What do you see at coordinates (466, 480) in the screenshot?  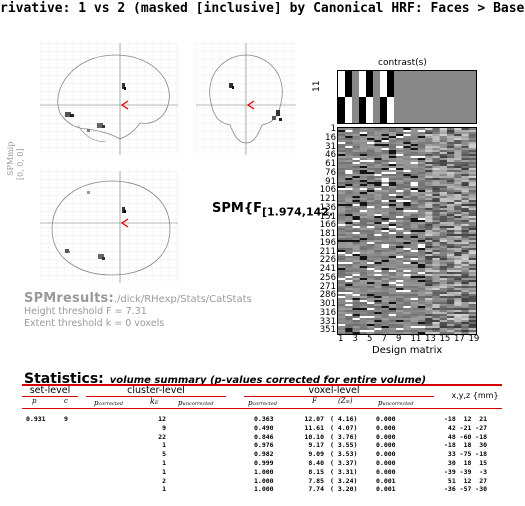 I see `table-cell-xyz: 51 12 27` at bounding box center [466, 480].